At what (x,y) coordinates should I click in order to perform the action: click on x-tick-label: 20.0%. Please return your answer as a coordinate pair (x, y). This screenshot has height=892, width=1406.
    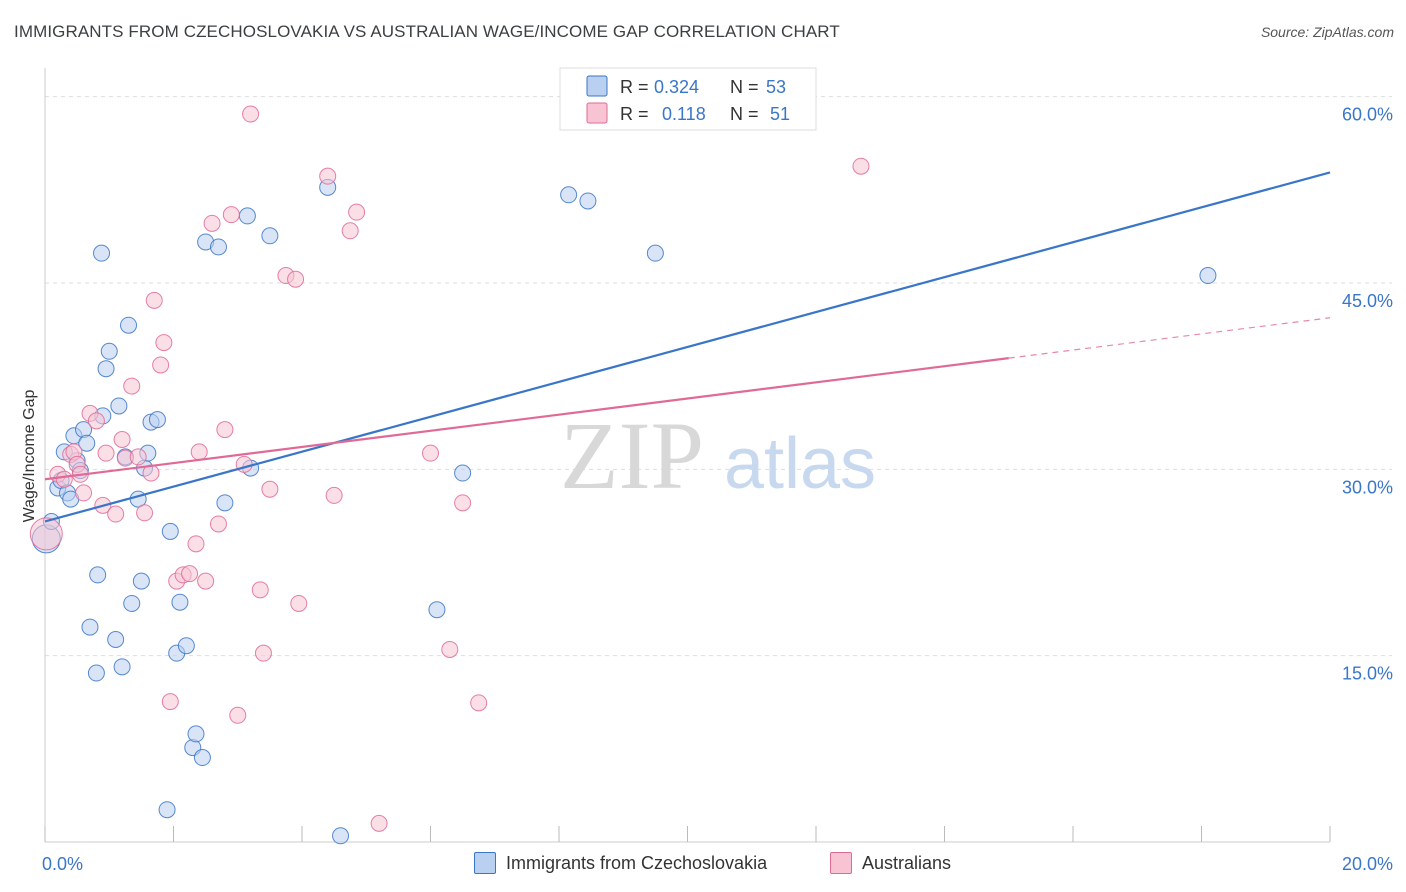
    Looking at the image, I should click on (1367, 864).